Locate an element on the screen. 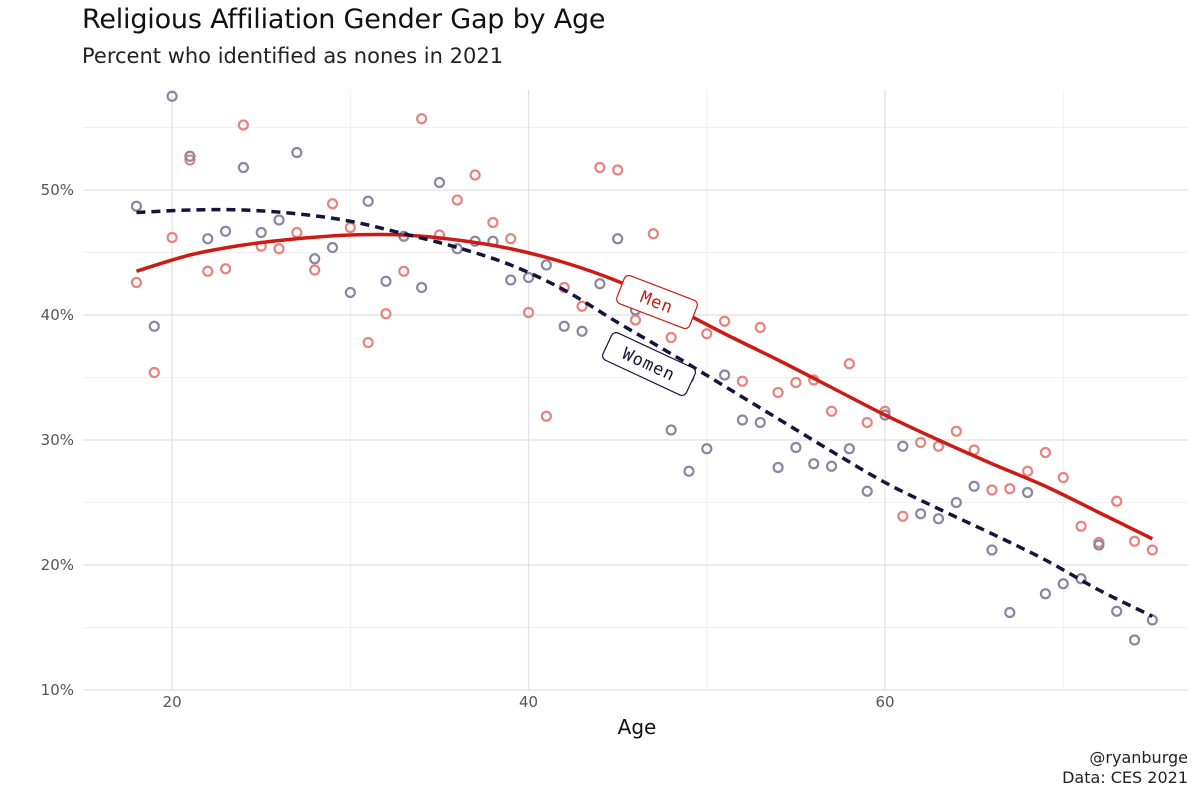 The height and width of the screenshot is (800, 1200). men-label: Men is located at coordinates (657, 302).